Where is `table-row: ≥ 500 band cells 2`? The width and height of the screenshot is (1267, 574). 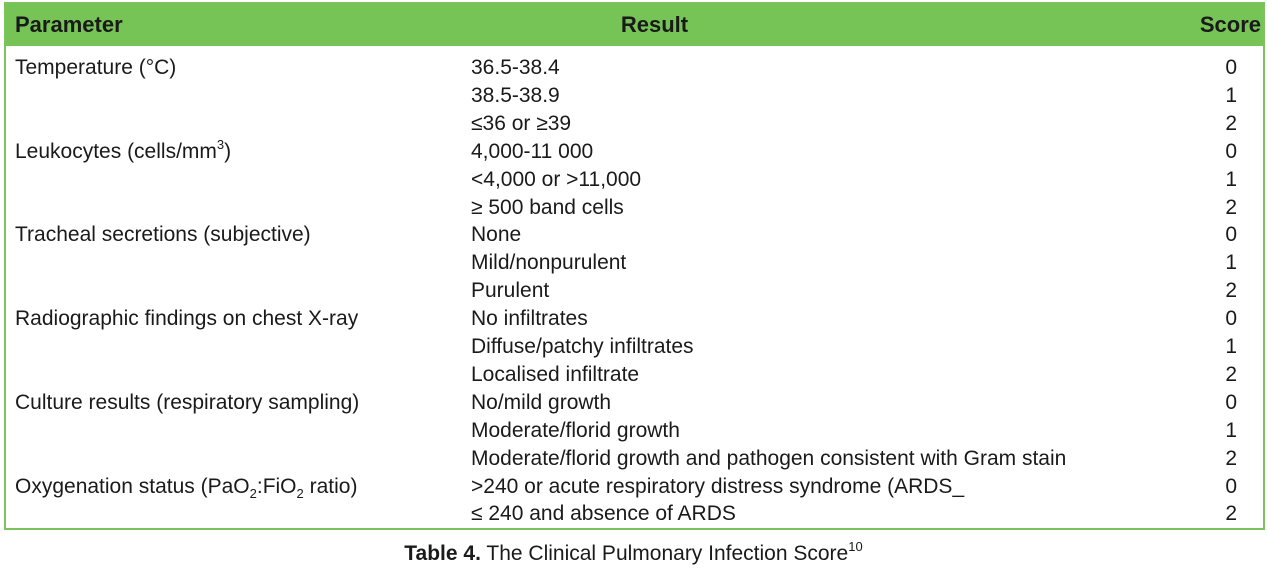 table-row: ≥ 500 band cells 2 is located at coordinates (634, 208).